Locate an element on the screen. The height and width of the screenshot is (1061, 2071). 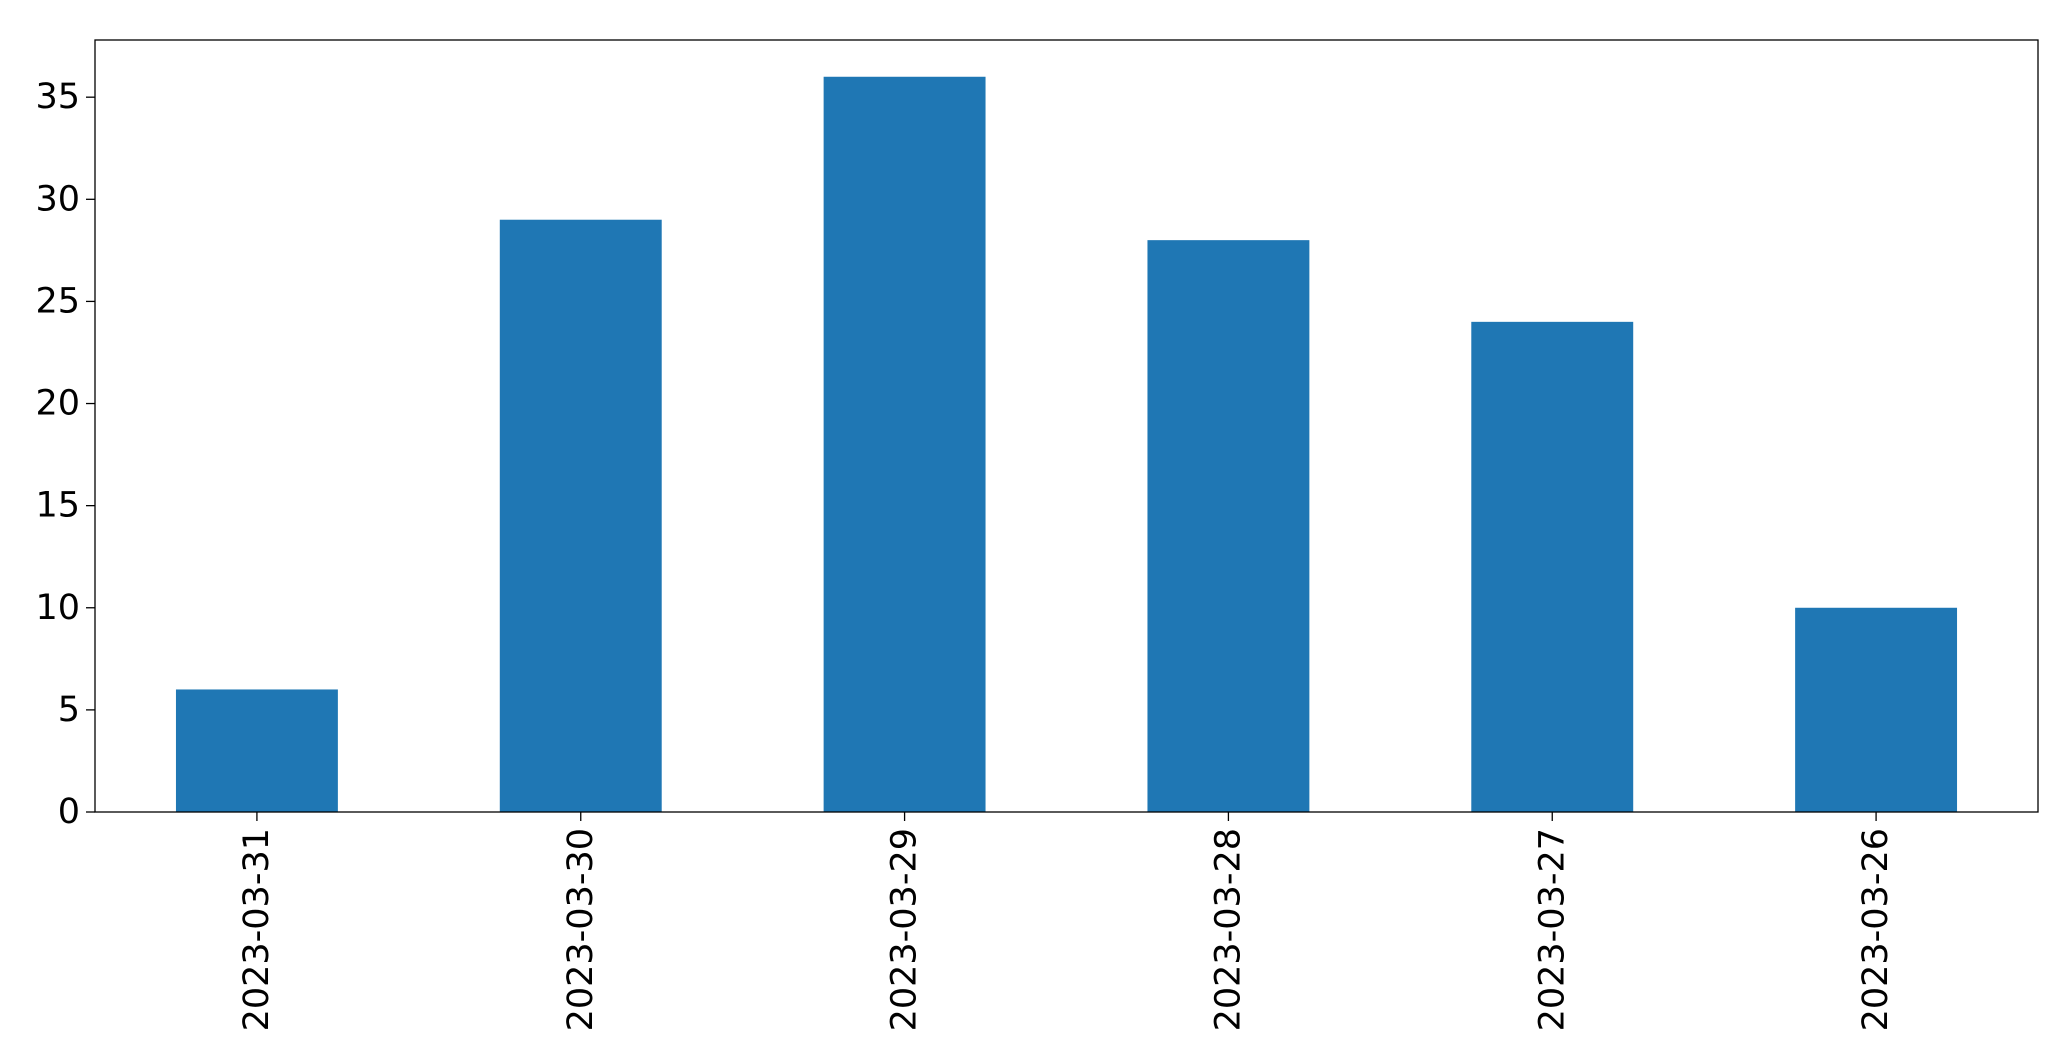
x-tick-label: 2023-03-28 is located at coordinates (1228, 929).